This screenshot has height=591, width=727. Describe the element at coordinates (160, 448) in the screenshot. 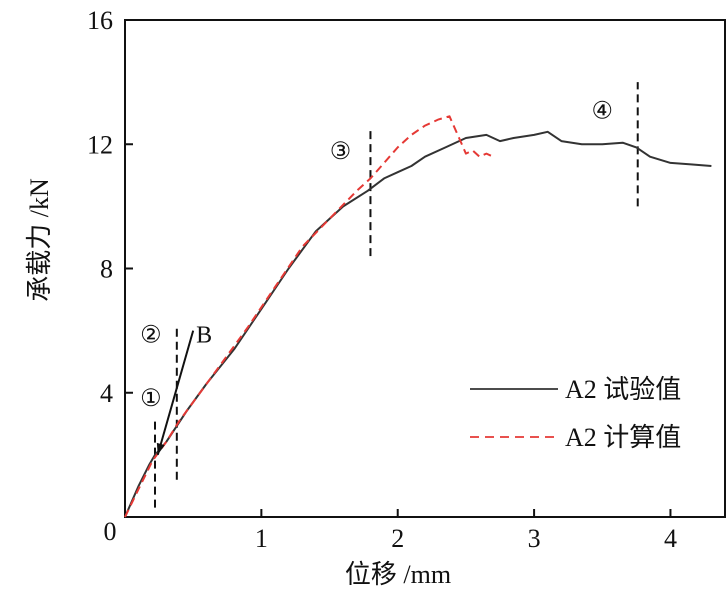

I see `arrow-head` at that location.